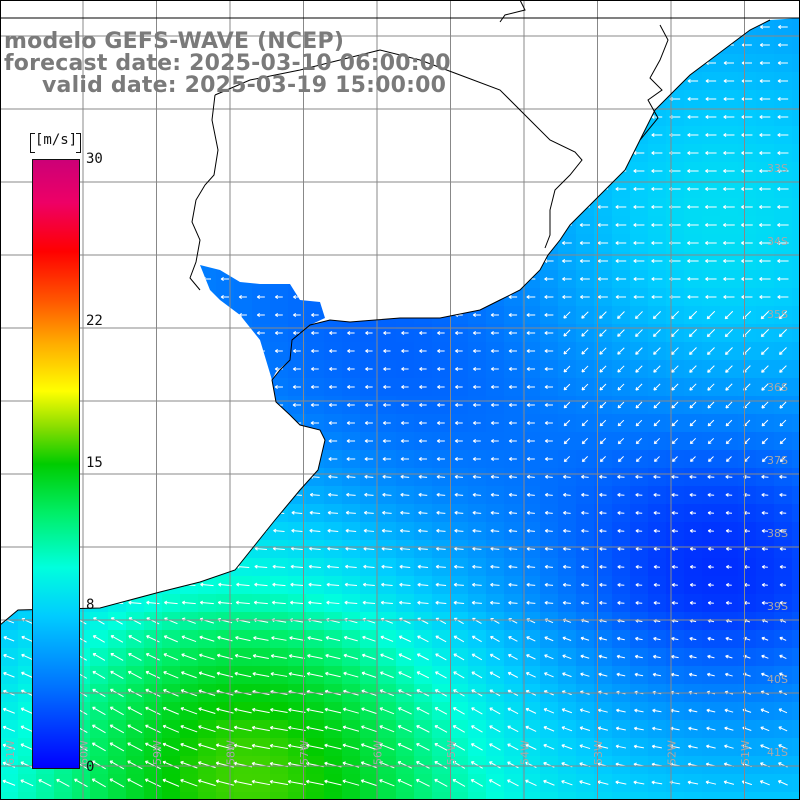  Describe the element at coordinates (378, 752) in the screenshot. I see `longitude-label: 56W` at that location.